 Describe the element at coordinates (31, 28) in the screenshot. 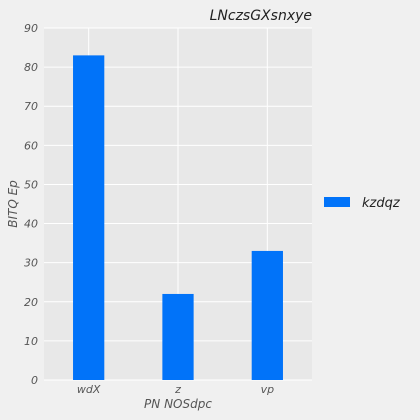

I see `y-tick-label: 90` at that location.